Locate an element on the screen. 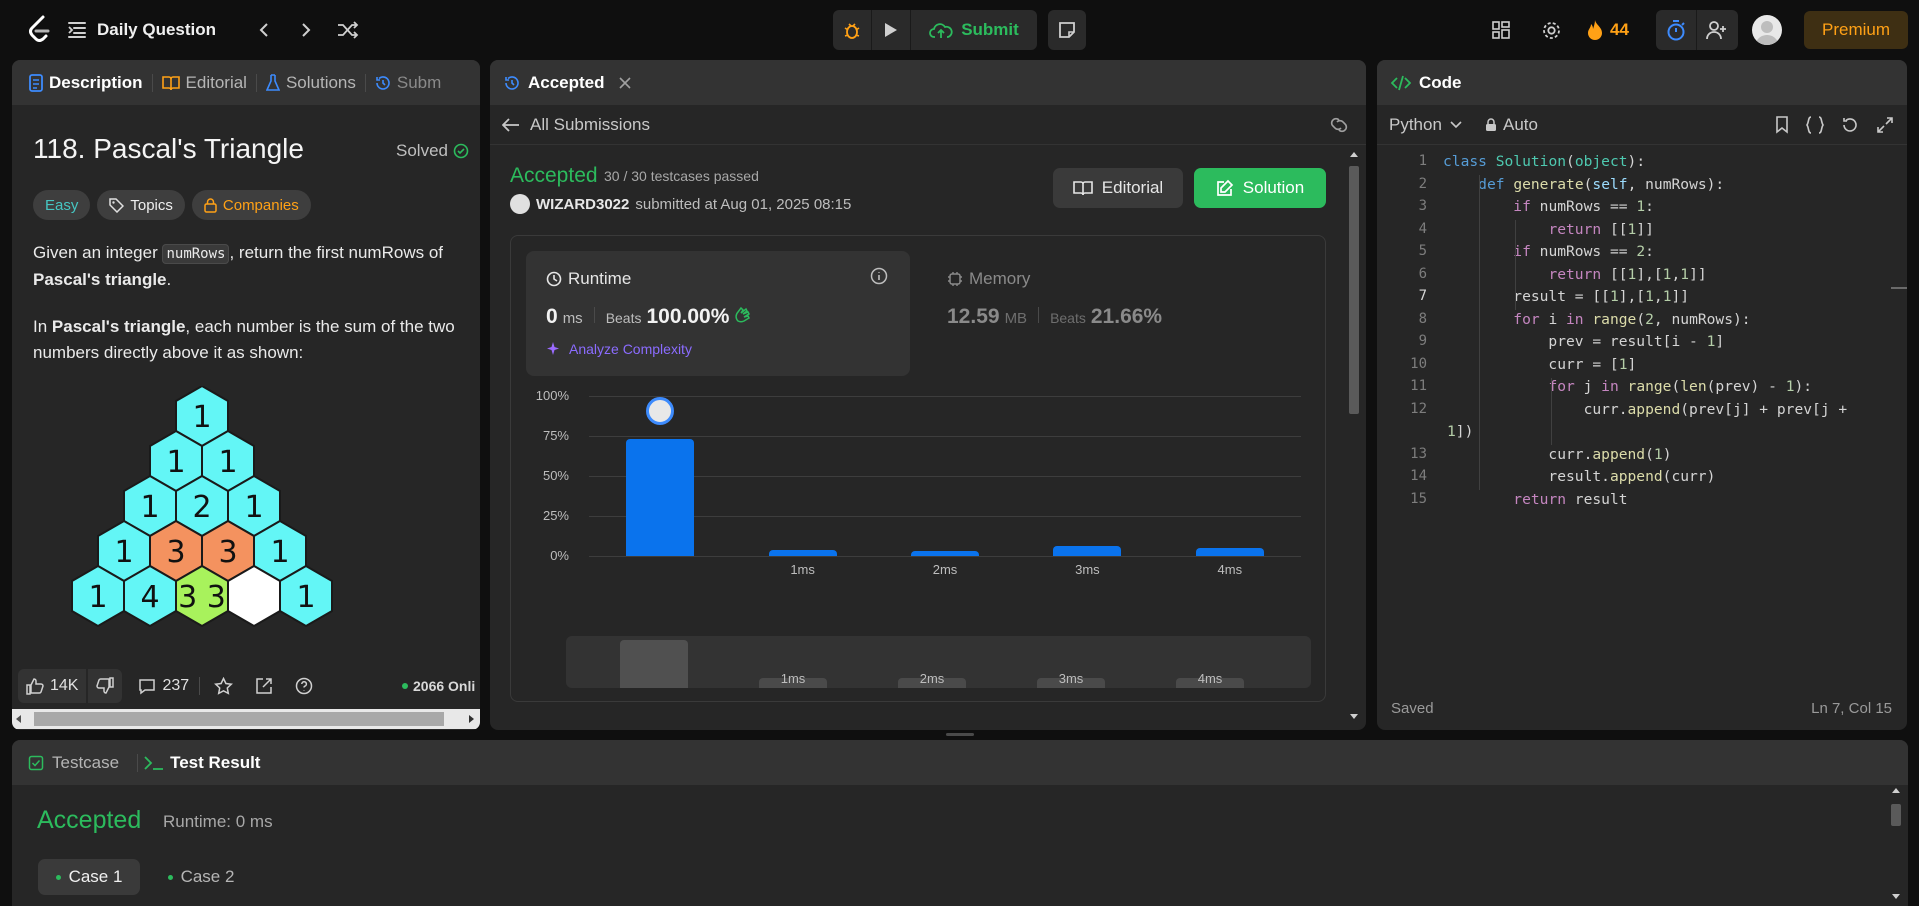 The image size is (1919, 906). code-line: if numRows == 2: is located at coordinates (1583, 251).